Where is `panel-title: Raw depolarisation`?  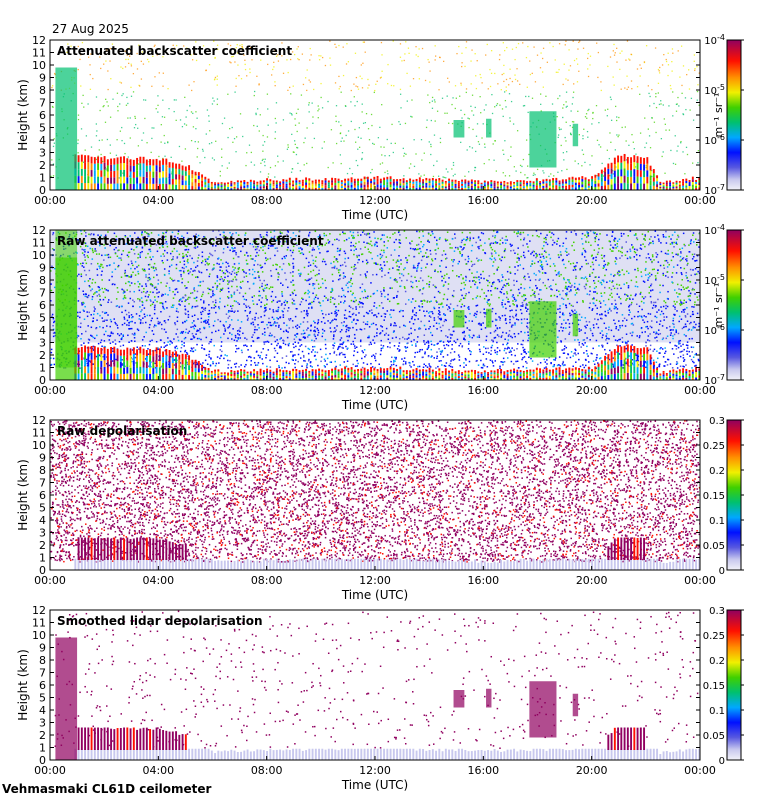
panel-title: Raw depolarisation is located at coordinates (122, 431).